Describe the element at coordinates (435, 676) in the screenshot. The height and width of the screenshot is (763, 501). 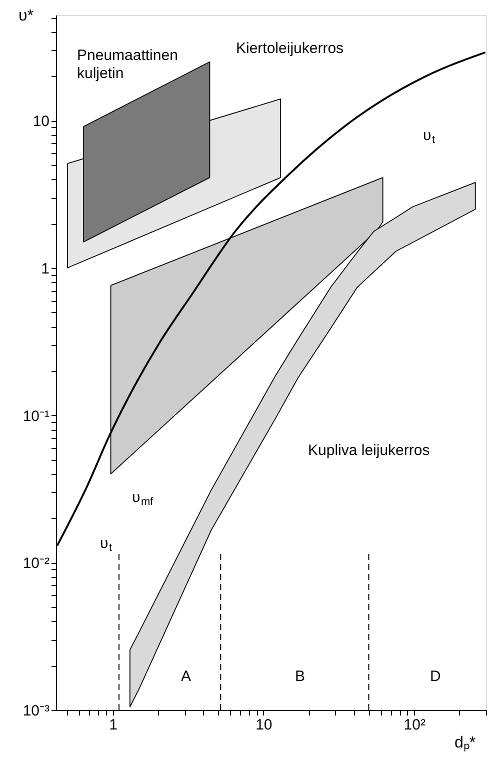
I see `annotation: D` at that location.